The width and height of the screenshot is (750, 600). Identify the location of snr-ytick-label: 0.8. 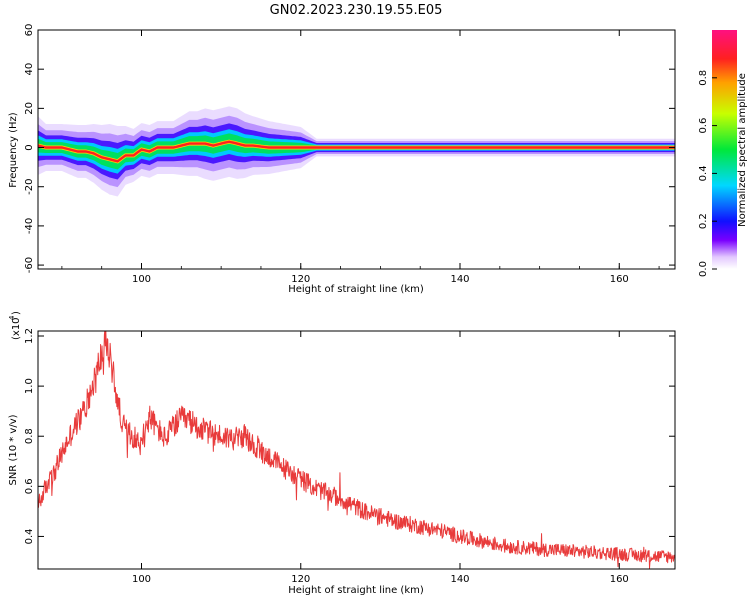
(29, 436).